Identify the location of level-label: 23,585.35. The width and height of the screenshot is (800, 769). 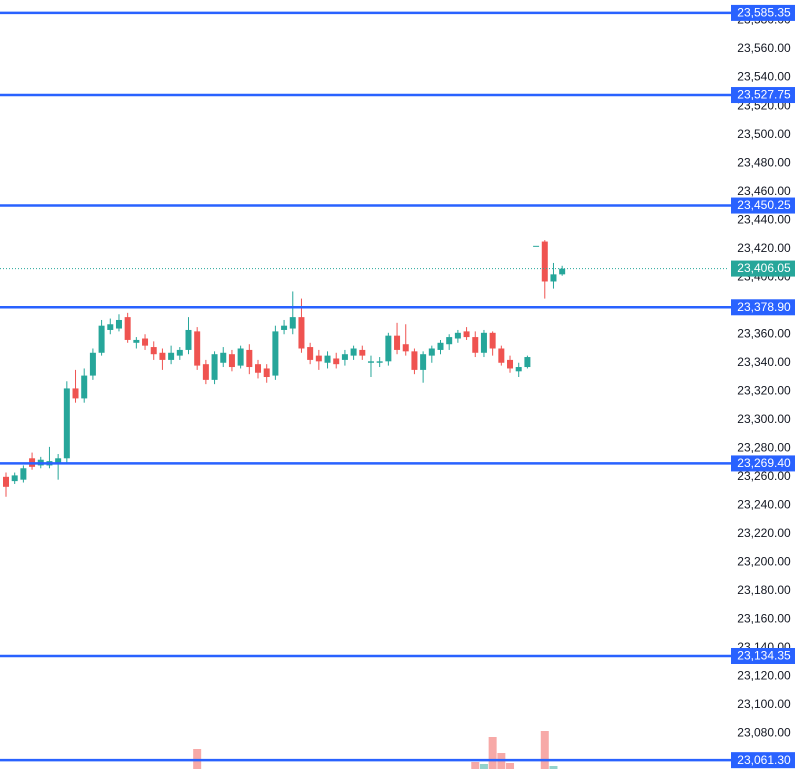
(764, 13).